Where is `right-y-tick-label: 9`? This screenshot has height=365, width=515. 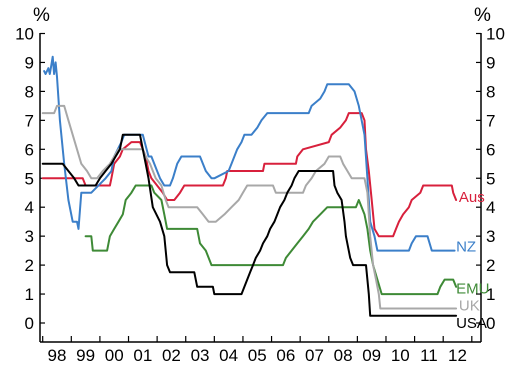 right-y-tick-label: 9 is located at coordinates (490, 62).